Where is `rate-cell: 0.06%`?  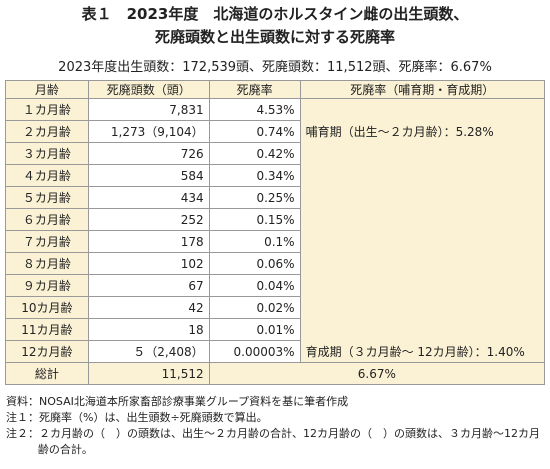 rate-cell: 0.06% is located at coordinates (254, 263).